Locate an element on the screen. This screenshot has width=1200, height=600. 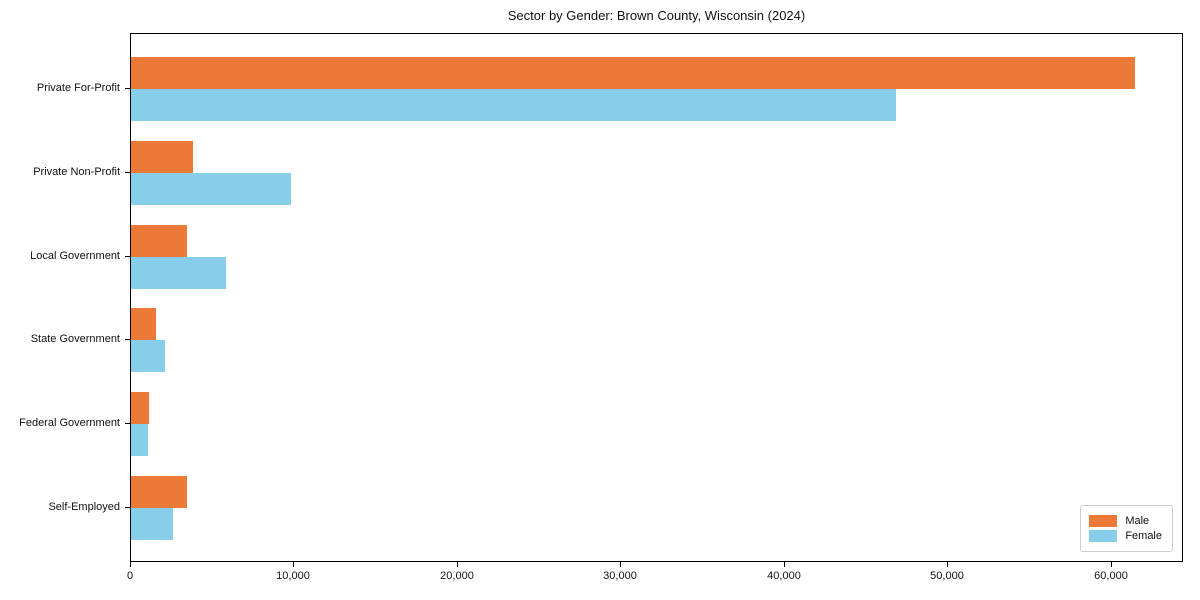
x-tick-label: 10,000 is located at coordinates (293, 576).